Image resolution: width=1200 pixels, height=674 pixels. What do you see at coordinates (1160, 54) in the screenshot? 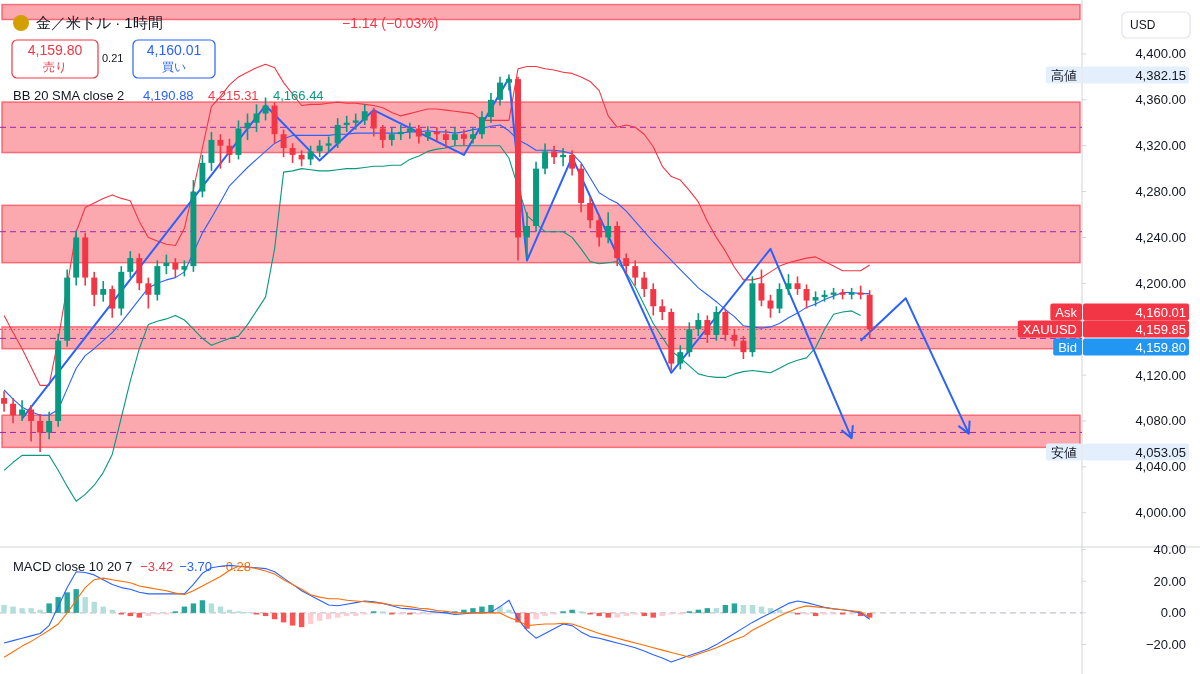
I see `y-tick-label: 4,400.00` at bounding box center [1160, 54].